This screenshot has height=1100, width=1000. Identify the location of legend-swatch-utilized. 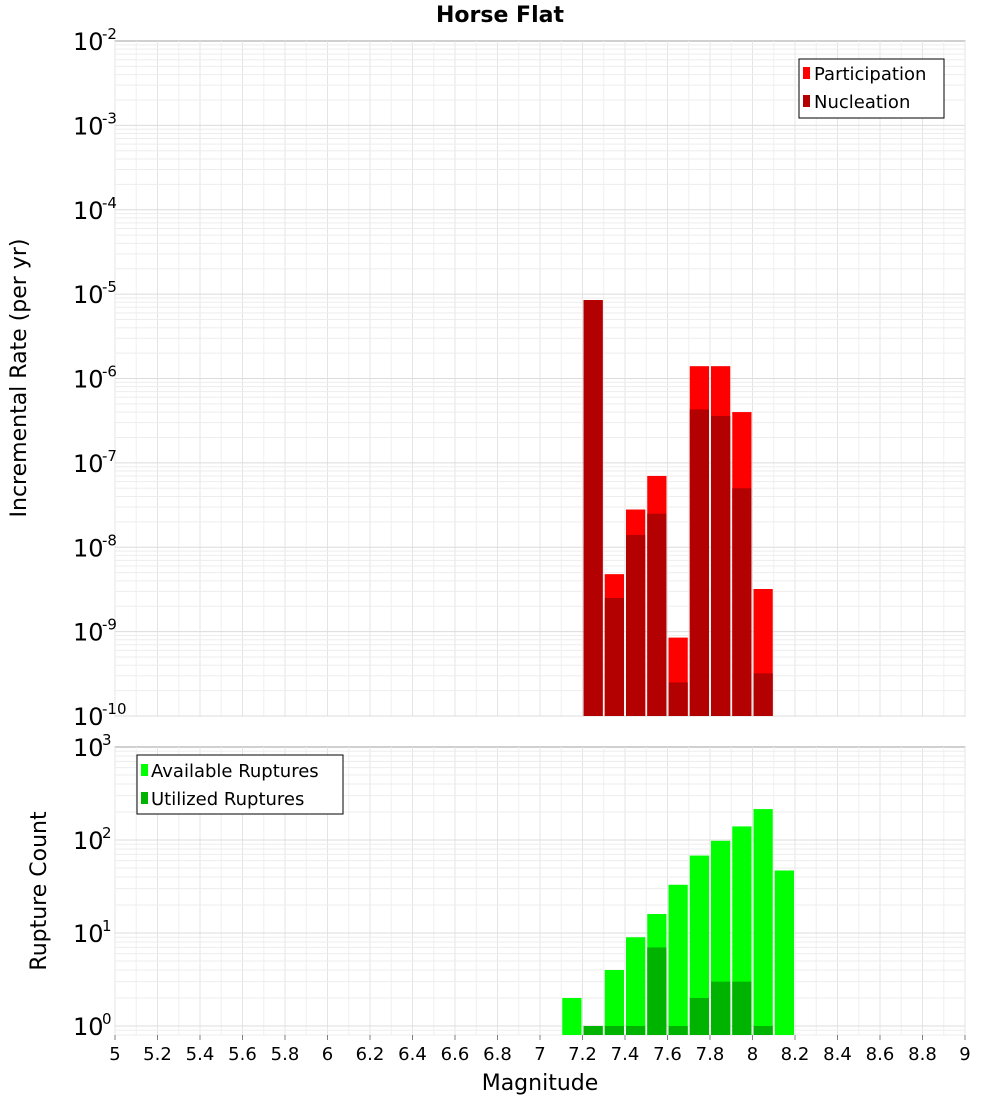
(144, 798).